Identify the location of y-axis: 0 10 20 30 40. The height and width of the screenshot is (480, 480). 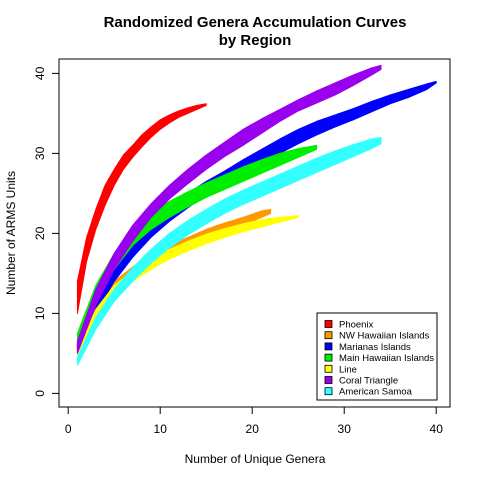
(46, 231).